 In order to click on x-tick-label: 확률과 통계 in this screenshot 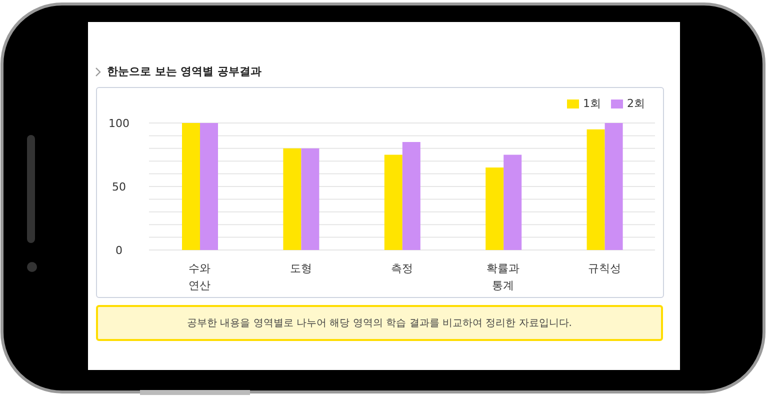, I will do `click(503, 277)`.